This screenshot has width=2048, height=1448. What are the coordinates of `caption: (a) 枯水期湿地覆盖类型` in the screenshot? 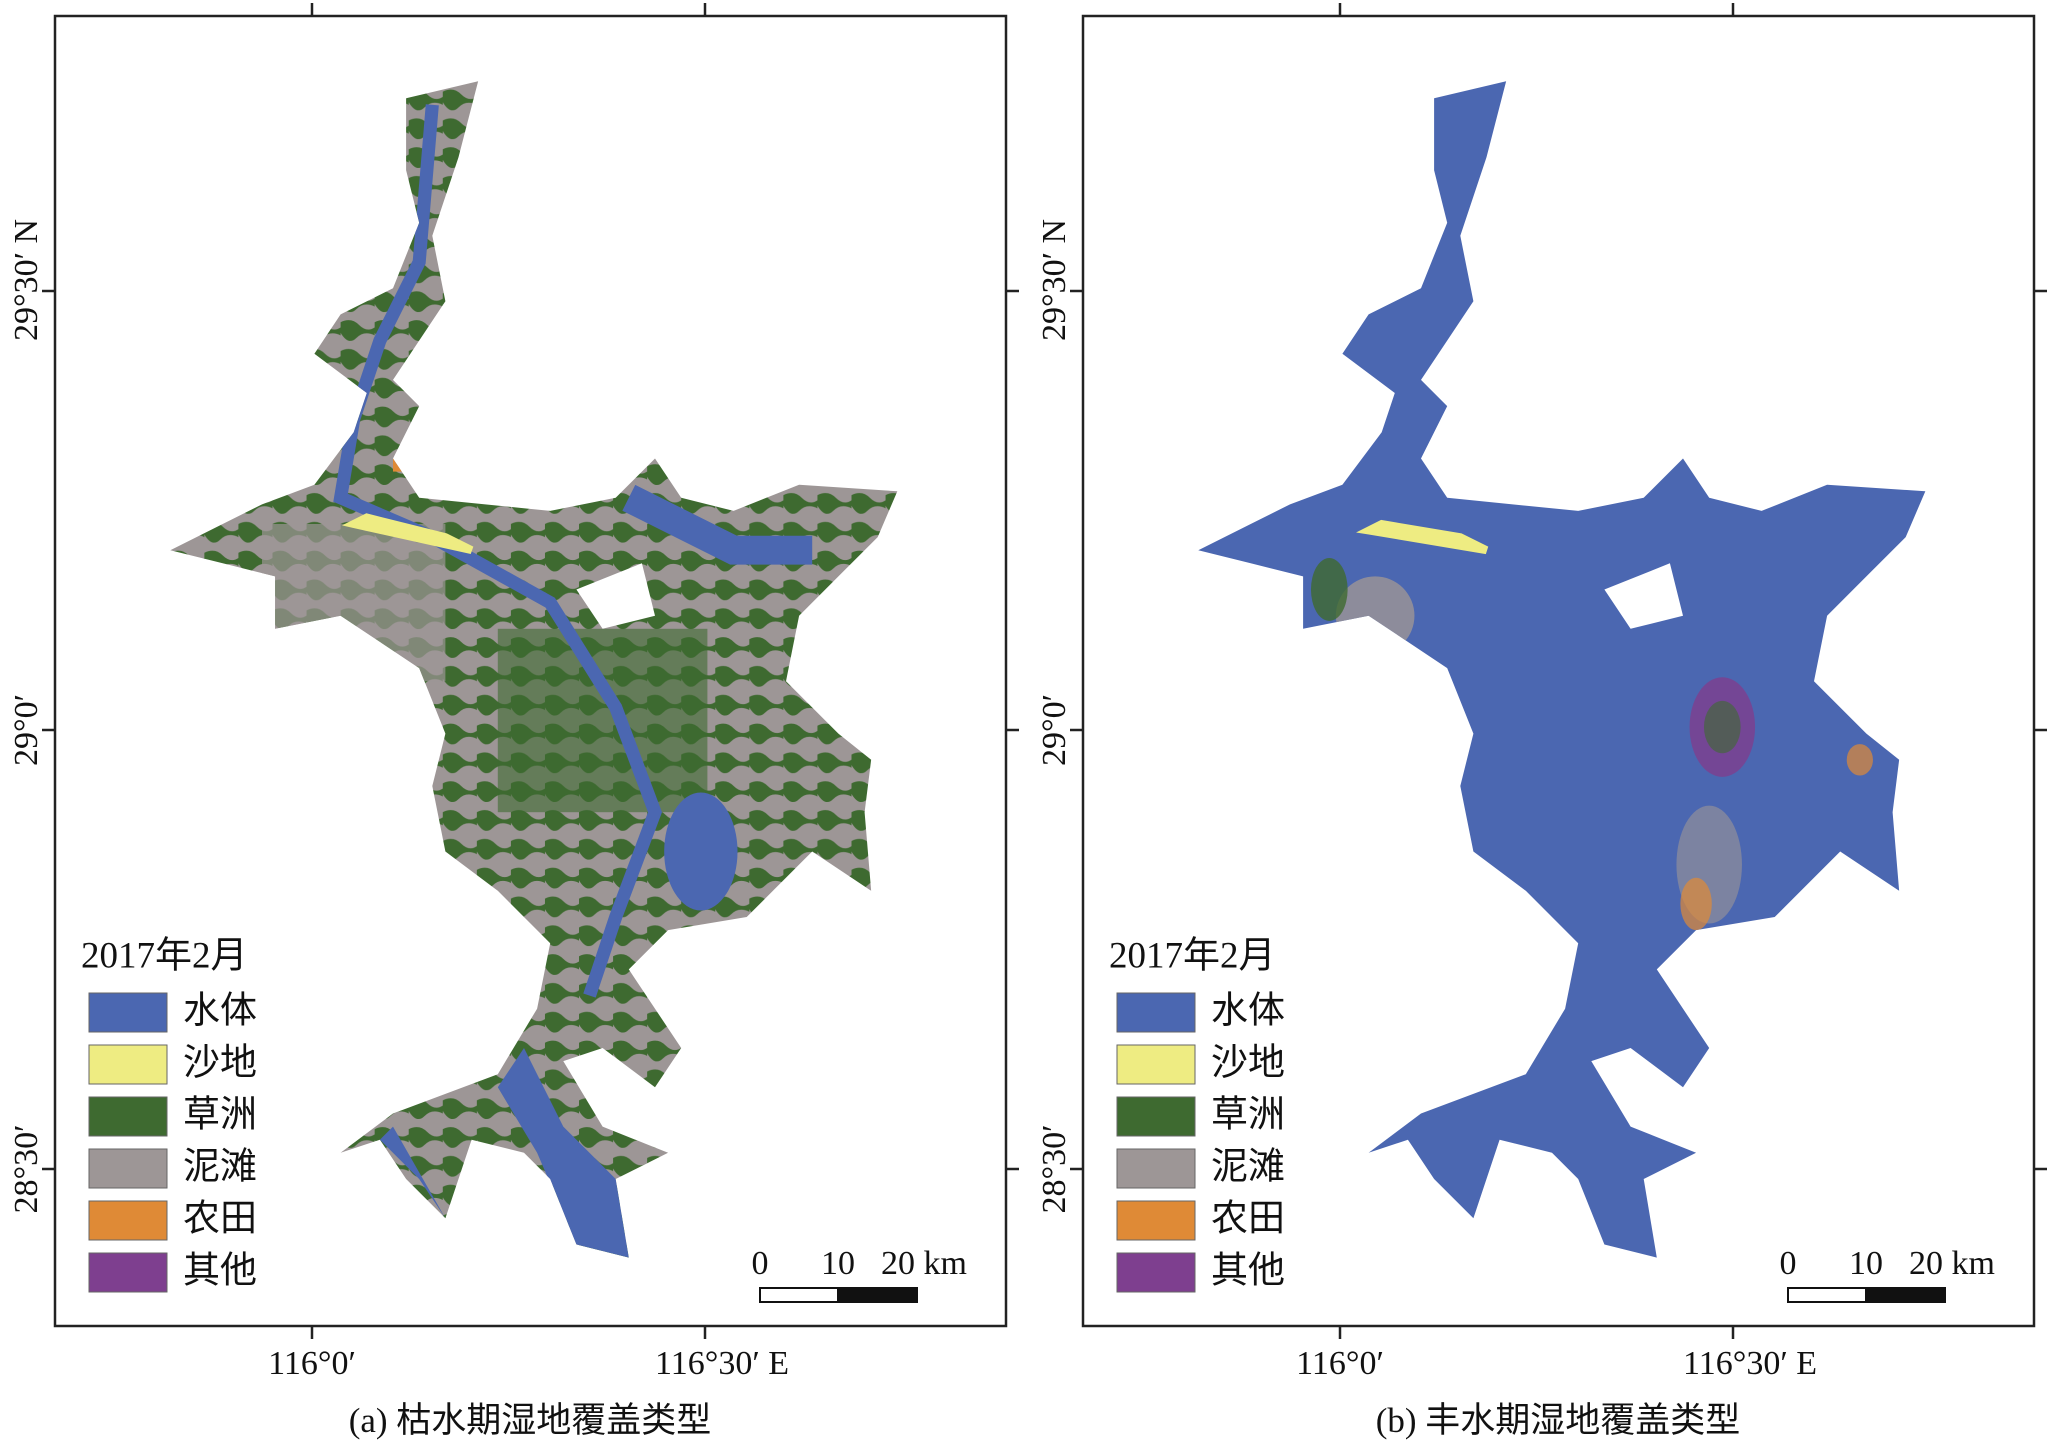 It's located at (530, 1420).